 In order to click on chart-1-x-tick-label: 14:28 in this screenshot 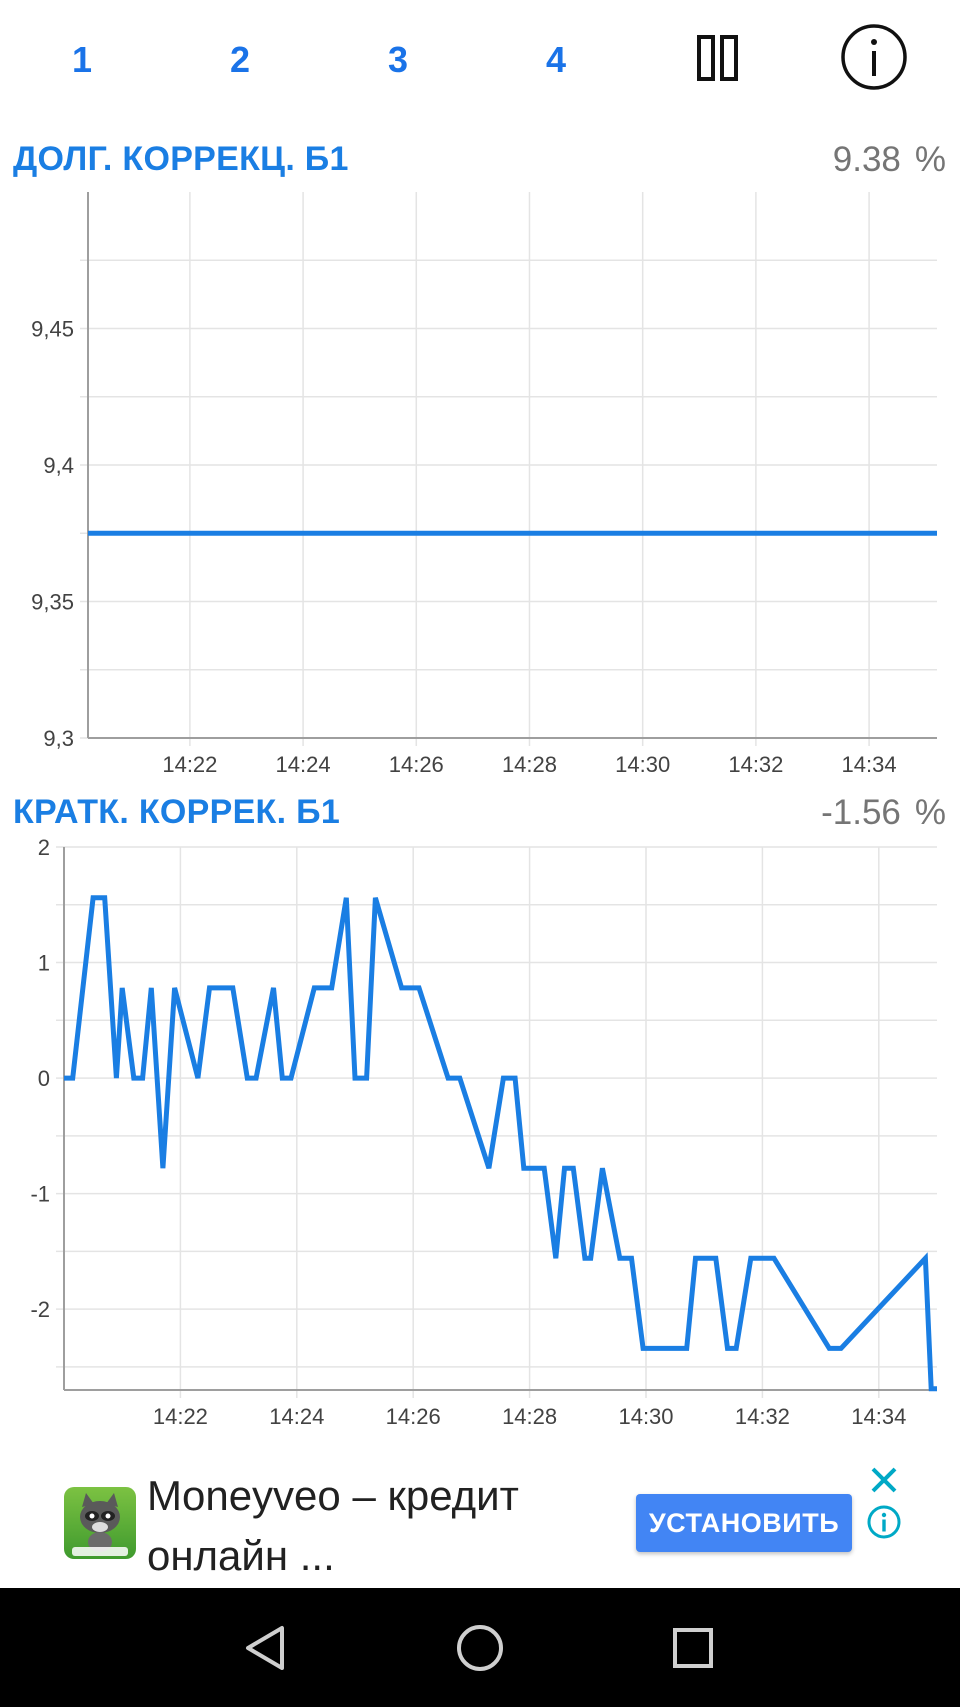, I will do `click(529, 764)`.